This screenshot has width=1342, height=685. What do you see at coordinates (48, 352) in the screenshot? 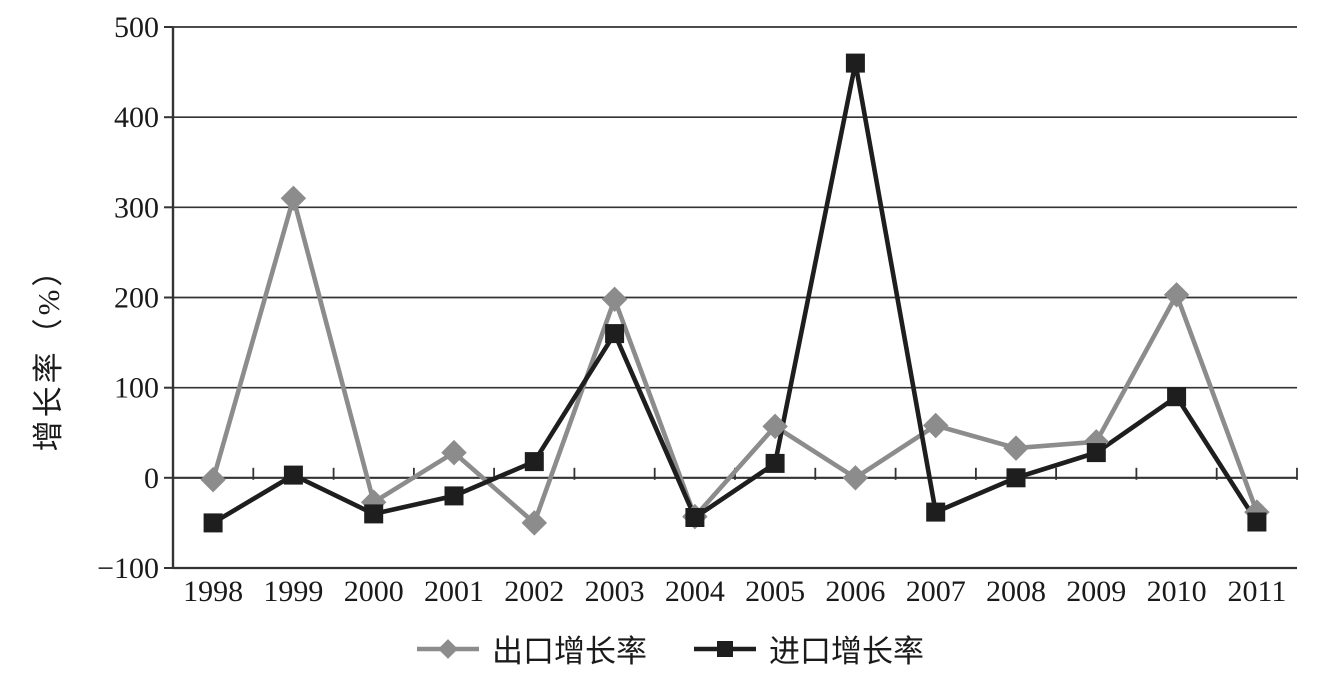
I see `y-axis-title: 增长率（%）` at bounding box center [48, 352].